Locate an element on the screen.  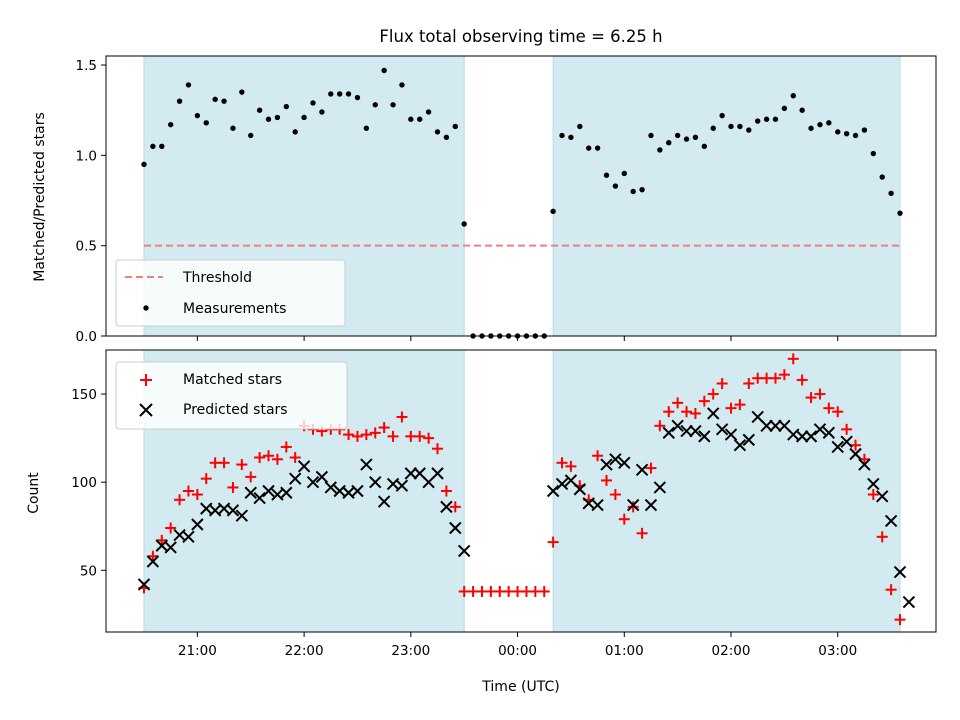
y-tick-label: 0.5 is located at coordinates (86, 247).